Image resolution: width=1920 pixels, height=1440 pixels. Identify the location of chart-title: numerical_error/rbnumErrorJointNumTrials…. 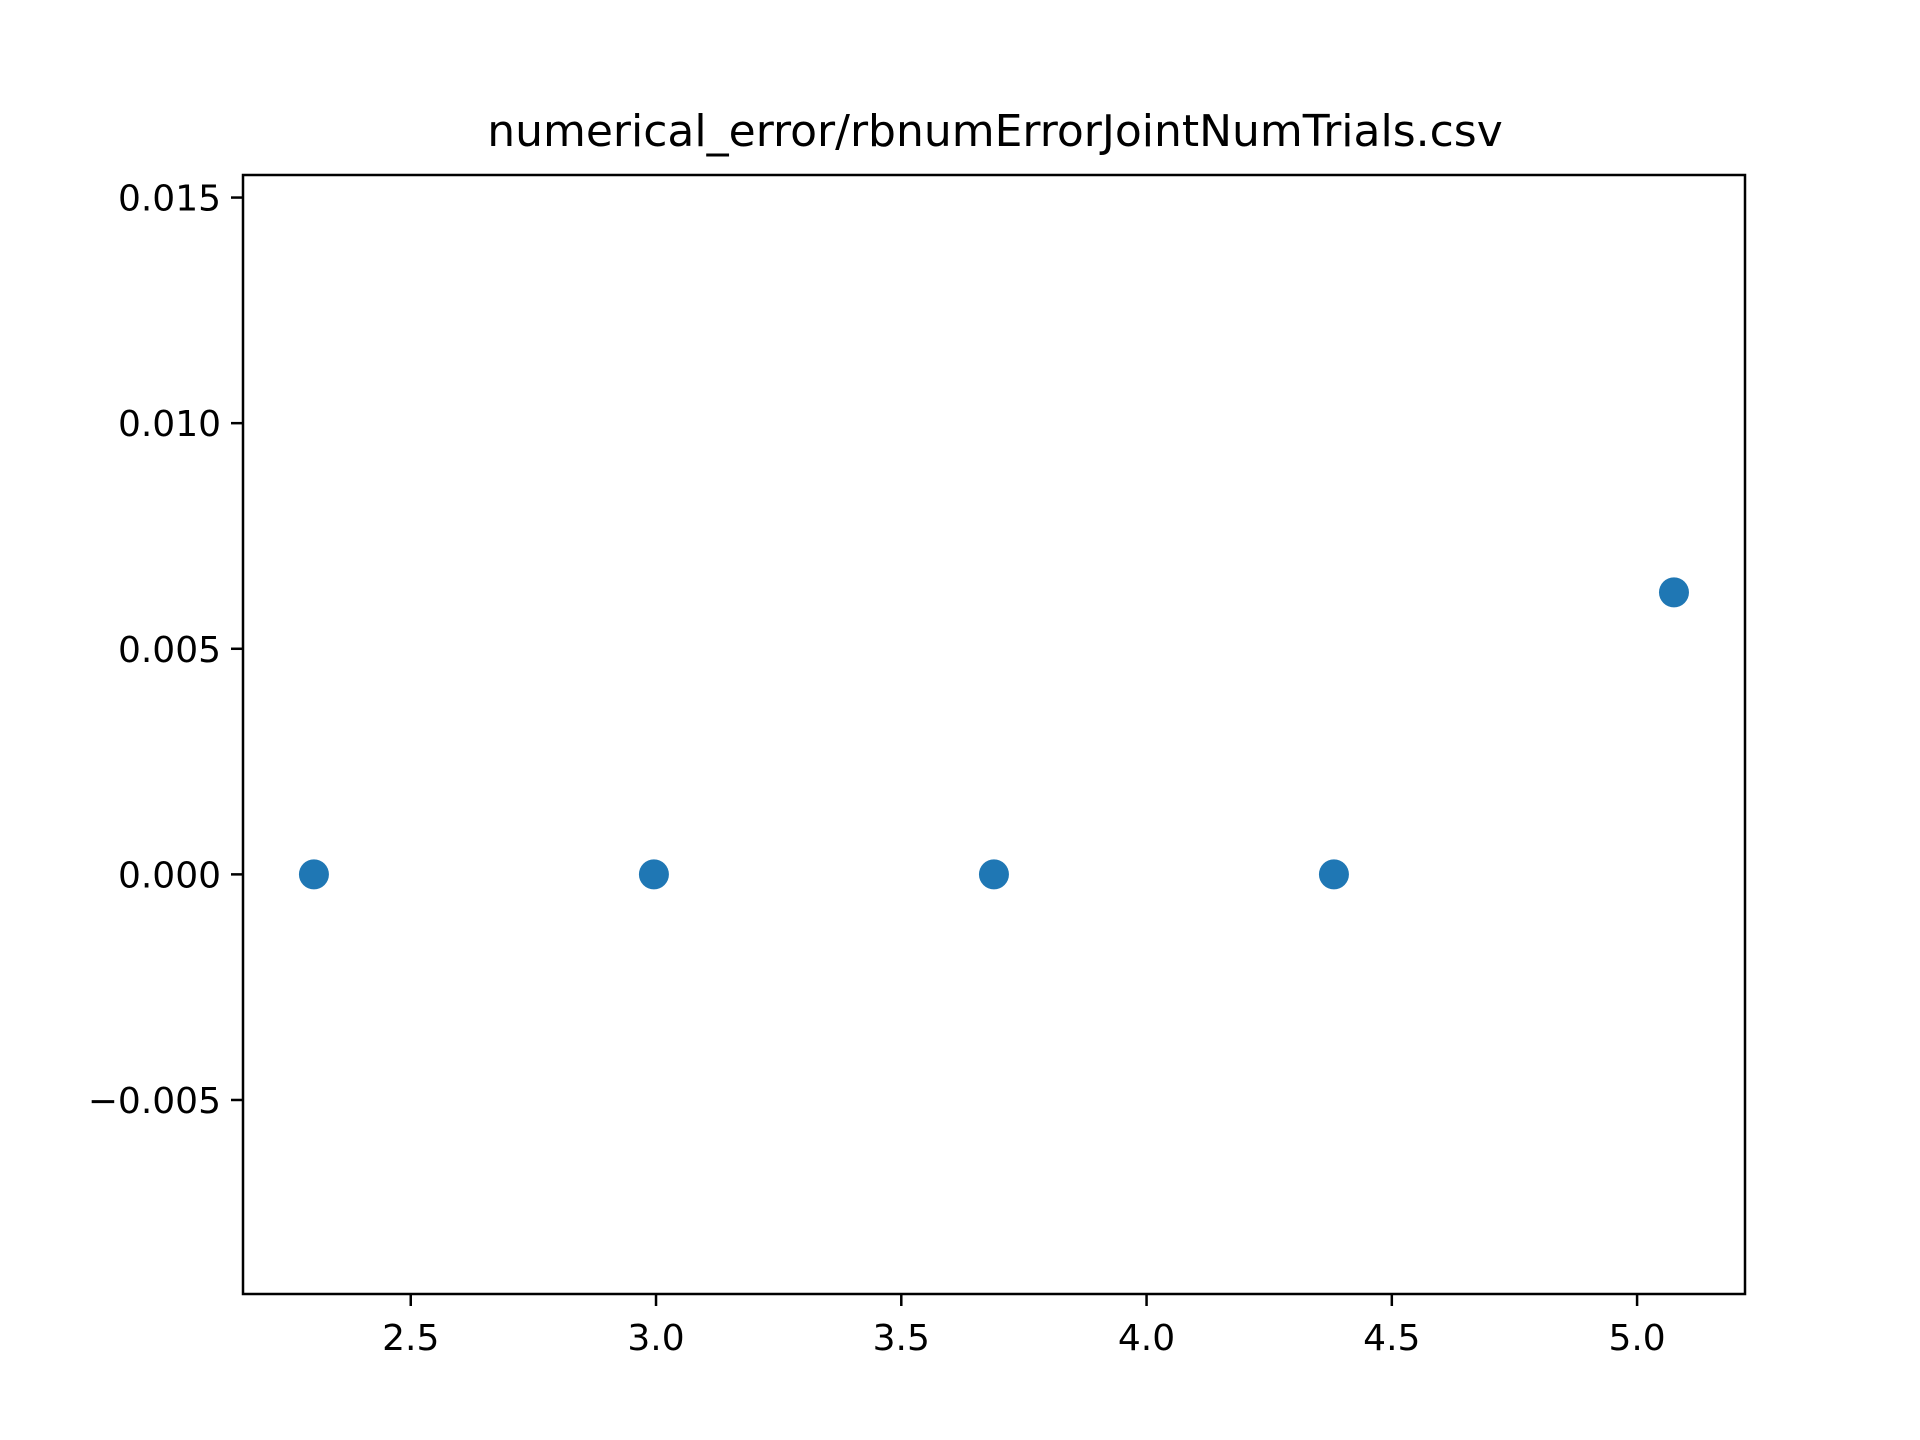
(995, 131).